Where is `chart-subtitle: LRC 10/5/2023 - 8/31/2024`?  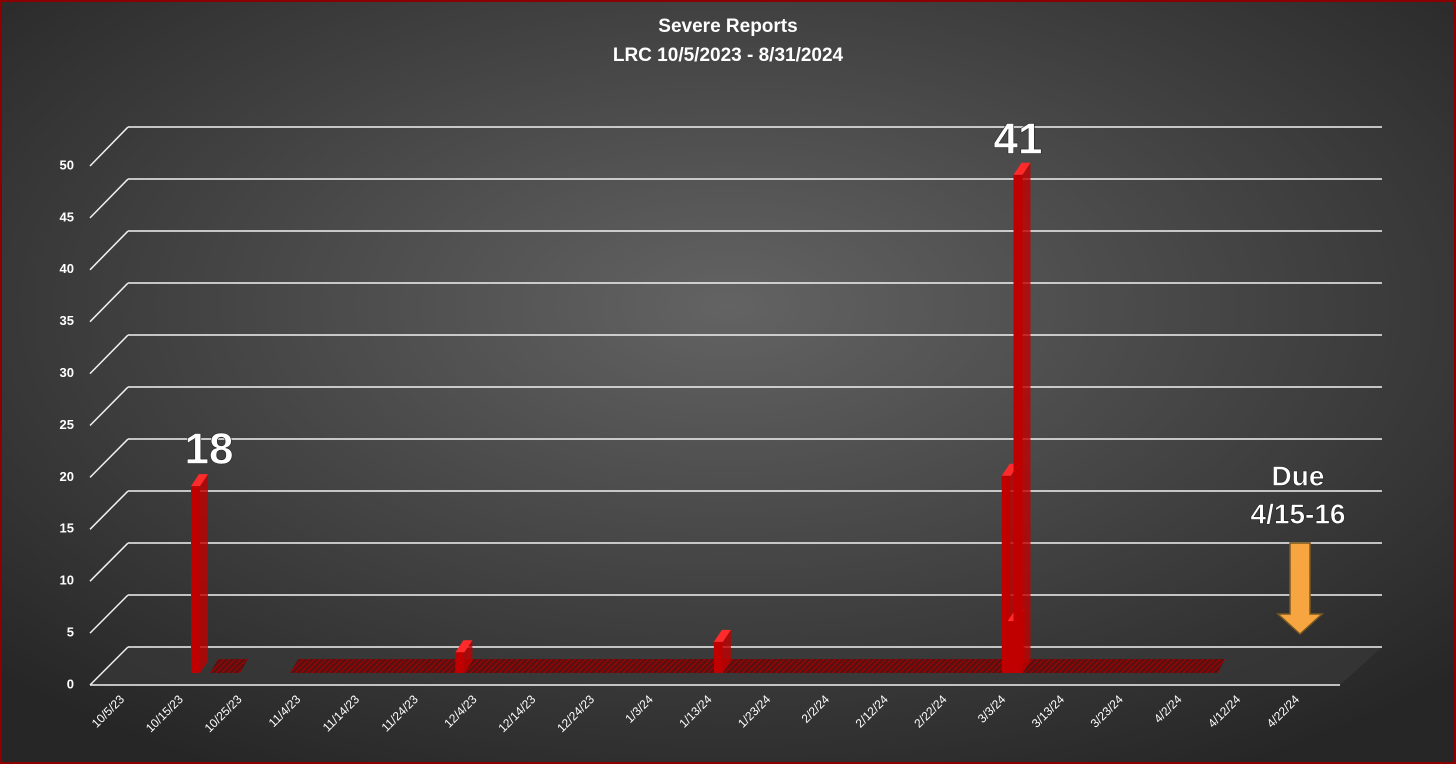
chart-subtitle: LRC 10/5/2023 - 8/31/2024 is located at coordinates (728, 55).